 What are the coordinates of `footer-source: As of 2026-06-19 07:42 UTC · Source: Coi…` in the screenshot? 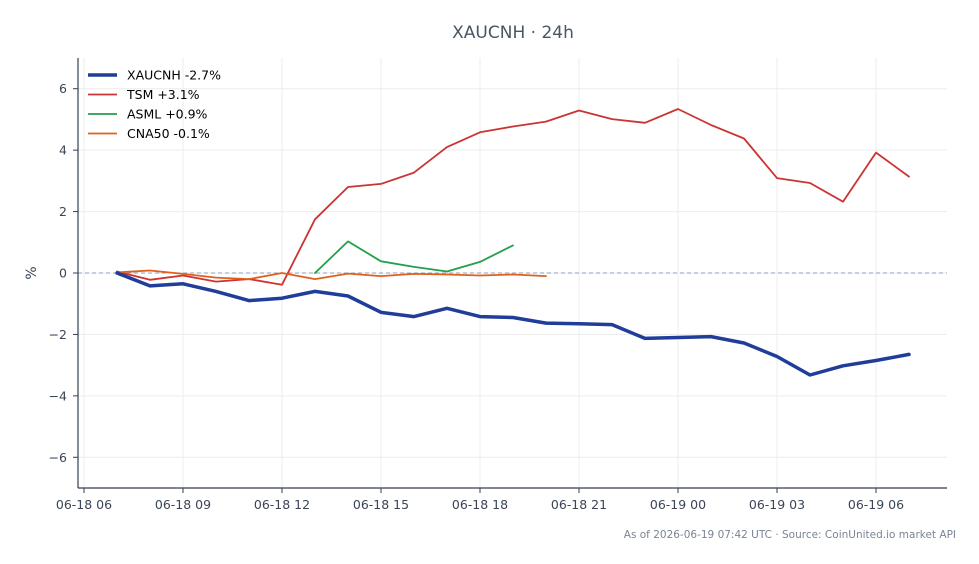 It's located at (790, 535).